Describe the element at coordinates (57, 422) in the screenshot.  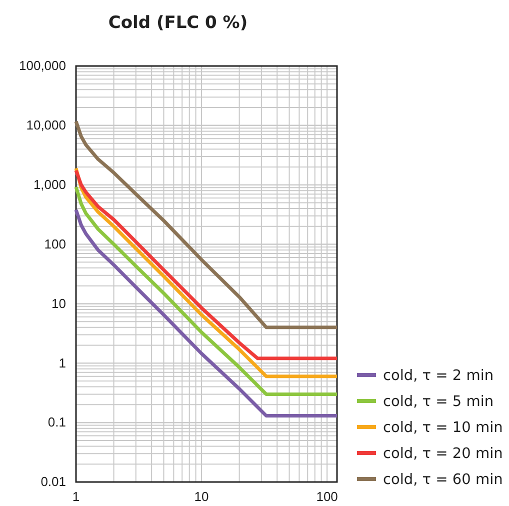
I see `y-tick-label: 0.1` at that location.